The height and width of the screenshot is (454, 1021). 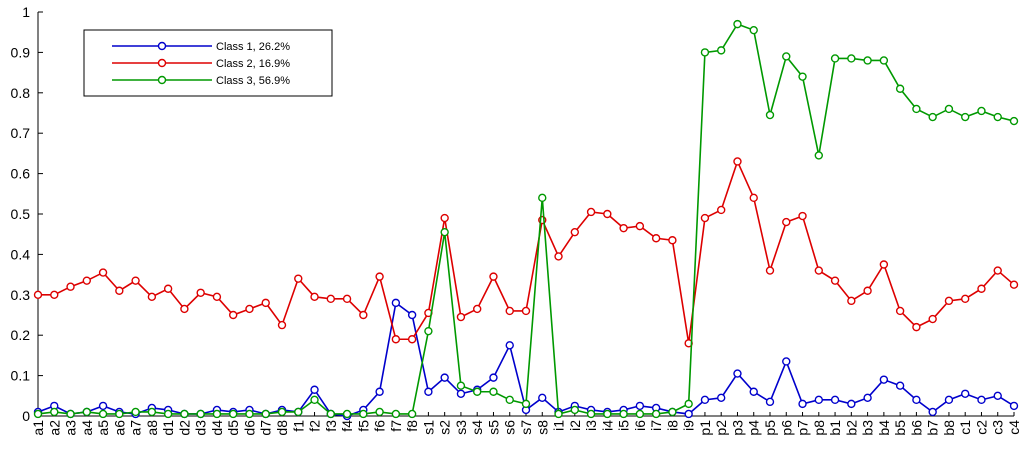 I want to click on x-tick-label: s8, so click(x=542, y=427).